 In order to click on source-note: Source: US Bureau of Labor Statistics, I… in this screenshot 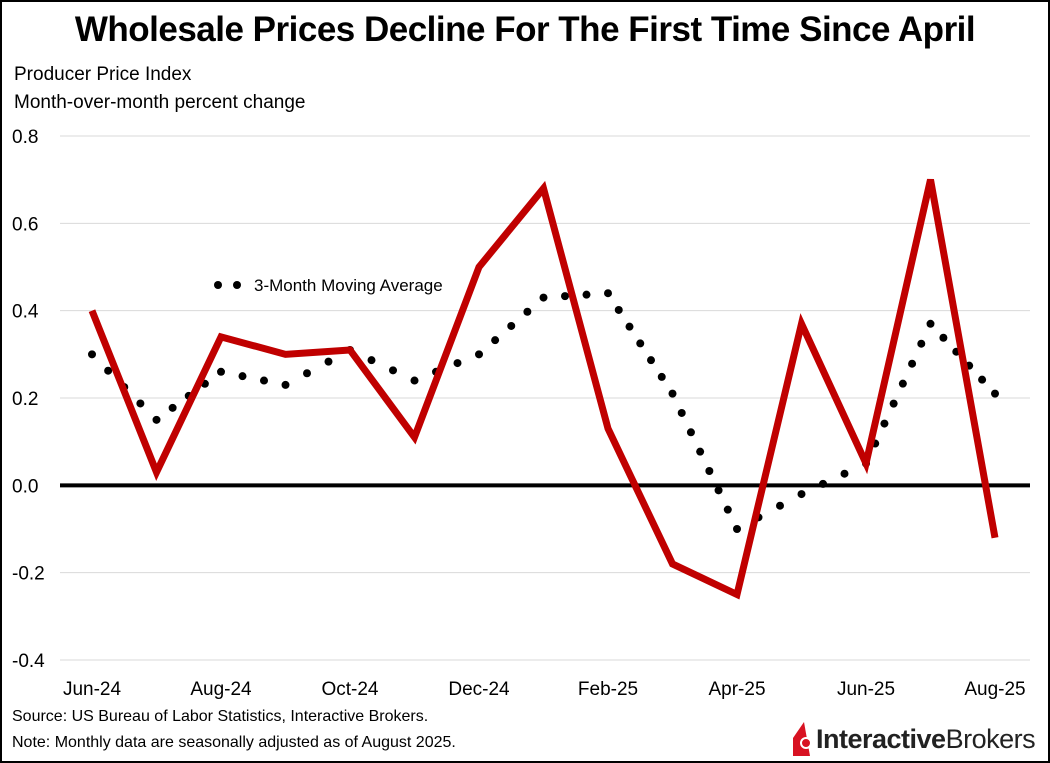, I will do `click(220, 716)`.